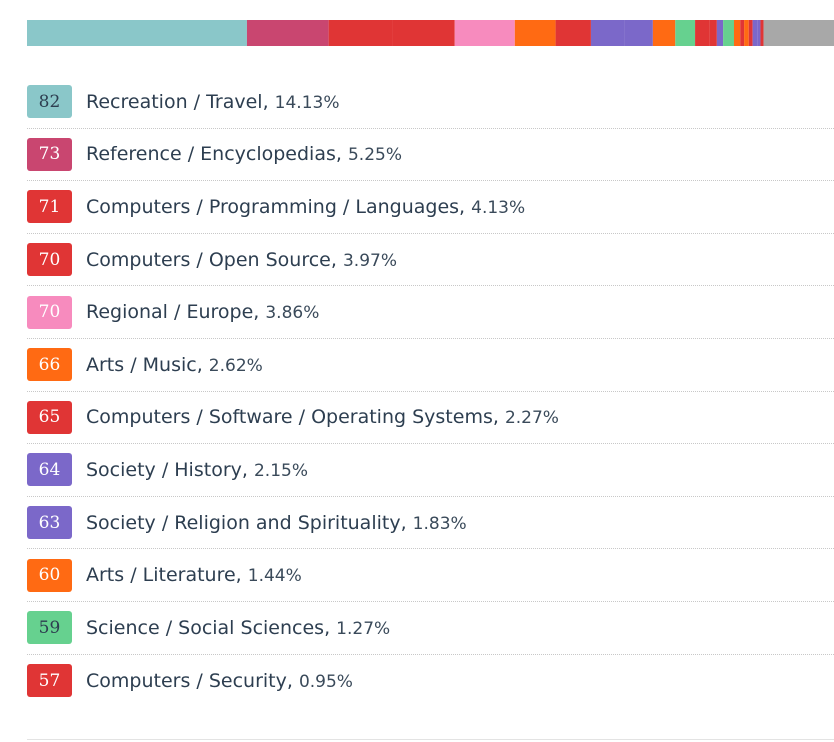  Describe the element at coordinates (243, 522) in the screenshot. I see `category-name: Society / Religion and Spirituality` at that location.